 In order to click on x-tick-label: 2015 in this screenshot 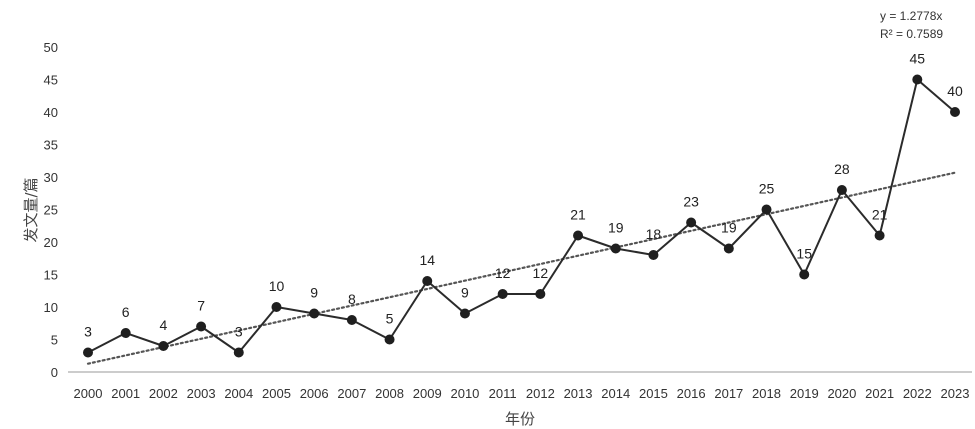, I will do `click(653, 393)`.